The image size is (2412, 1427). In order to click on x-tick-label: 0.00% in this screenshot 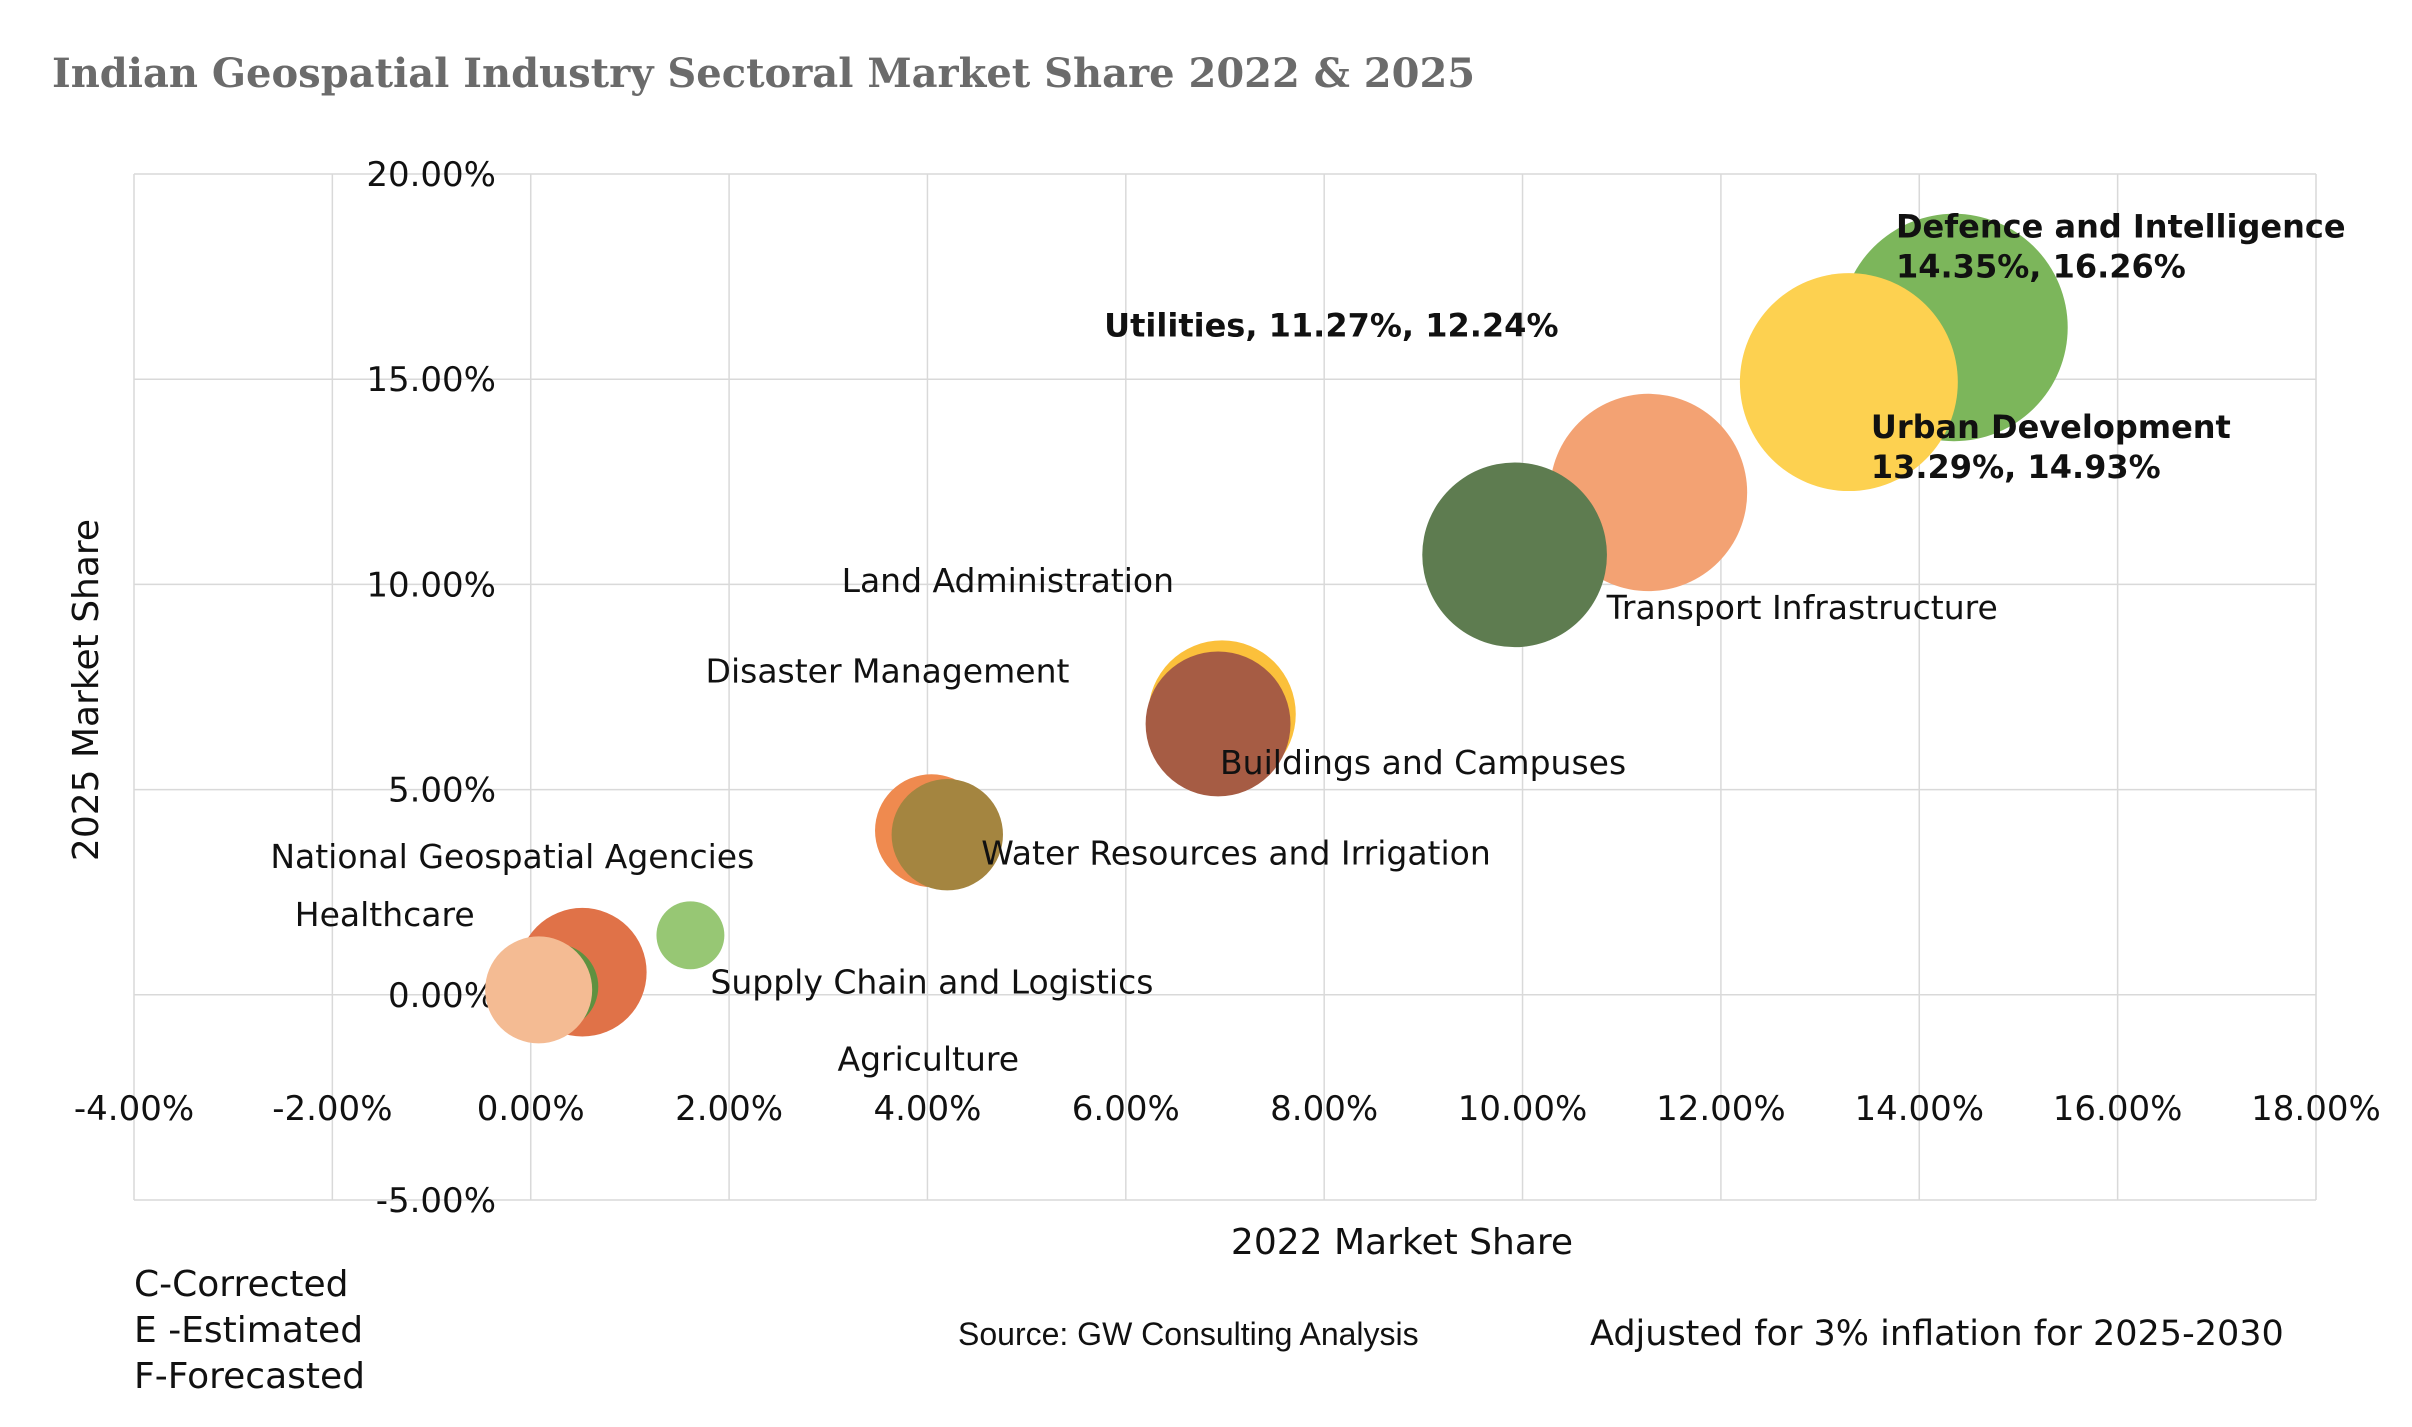, I will do `click(531, 1109)`.